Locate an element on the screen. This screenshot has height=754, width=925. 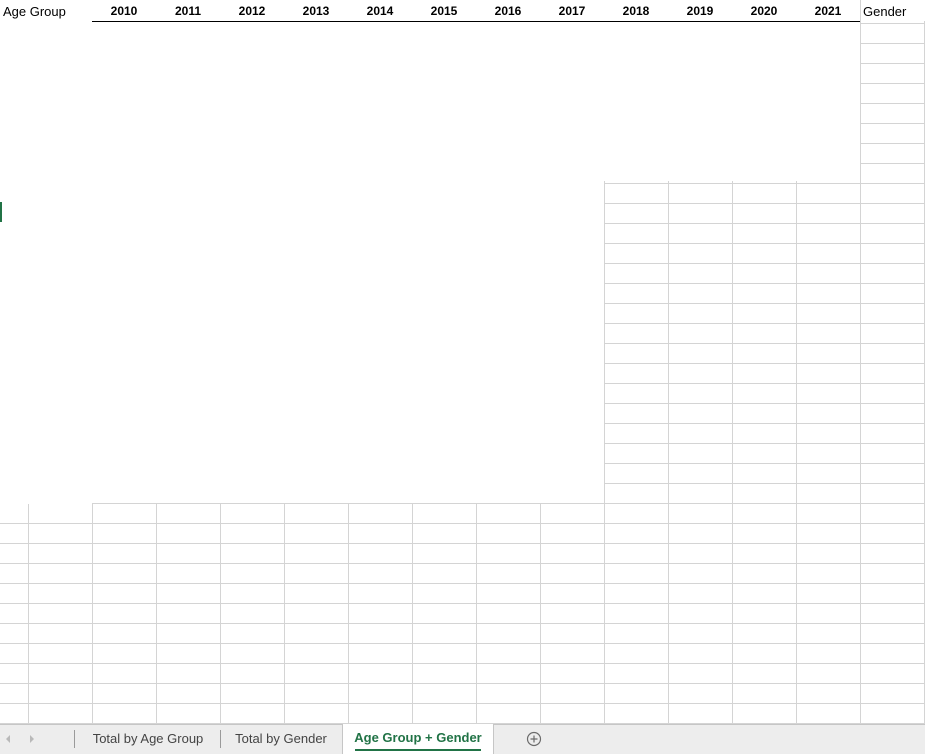
year-header-2019: 2019 is located at coordinates (700, 11).